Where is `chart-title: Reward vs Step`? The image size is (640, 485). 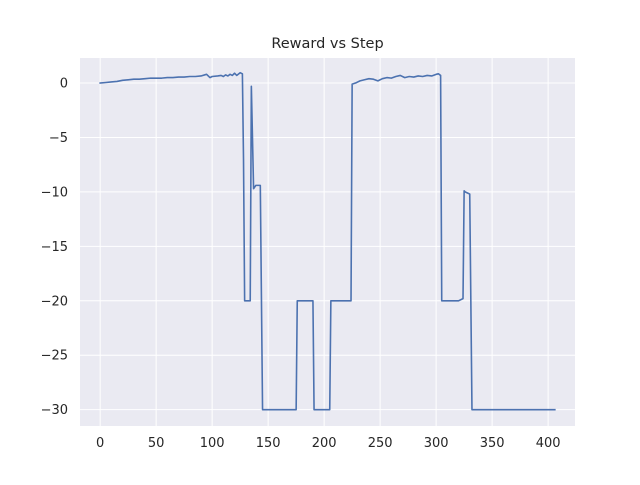 chart-title: Reward vs Step is located at coordinates (327, 44).